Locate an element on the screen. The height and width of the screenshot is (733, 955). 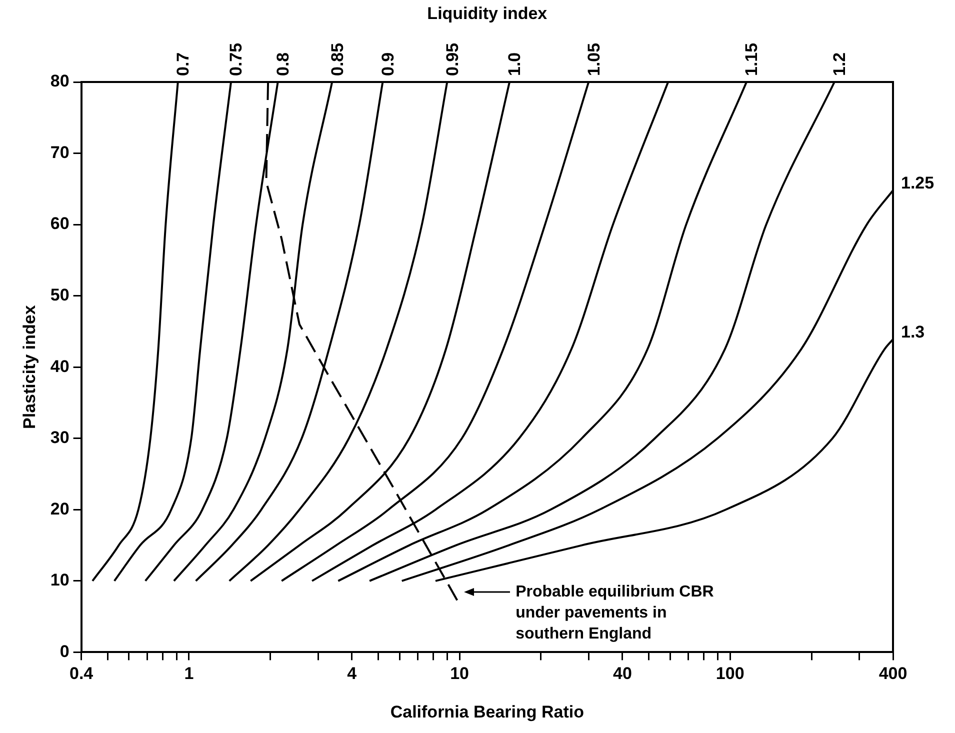
x-tick-label: 0.4 is located at coordinates (81, 674).